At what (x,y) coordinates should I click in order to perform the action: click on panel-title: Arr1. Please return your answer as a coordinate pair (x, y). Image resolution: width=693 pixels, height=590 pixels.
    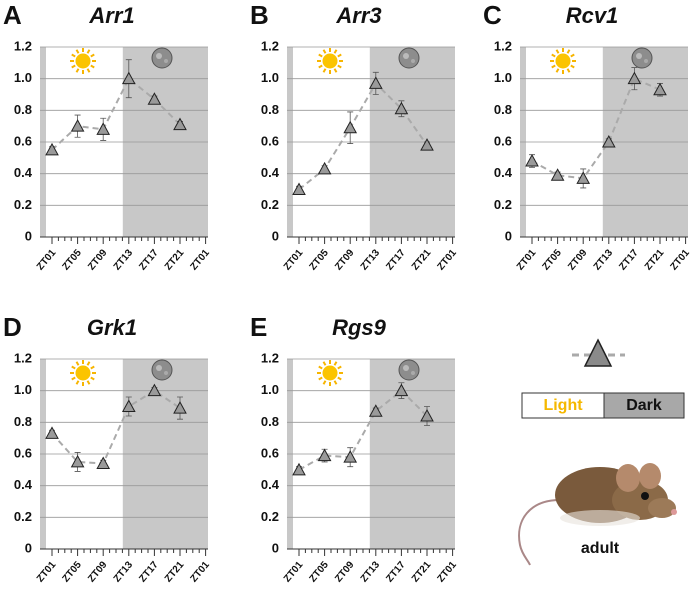
    Looking at the image, I should click on (111, 15).